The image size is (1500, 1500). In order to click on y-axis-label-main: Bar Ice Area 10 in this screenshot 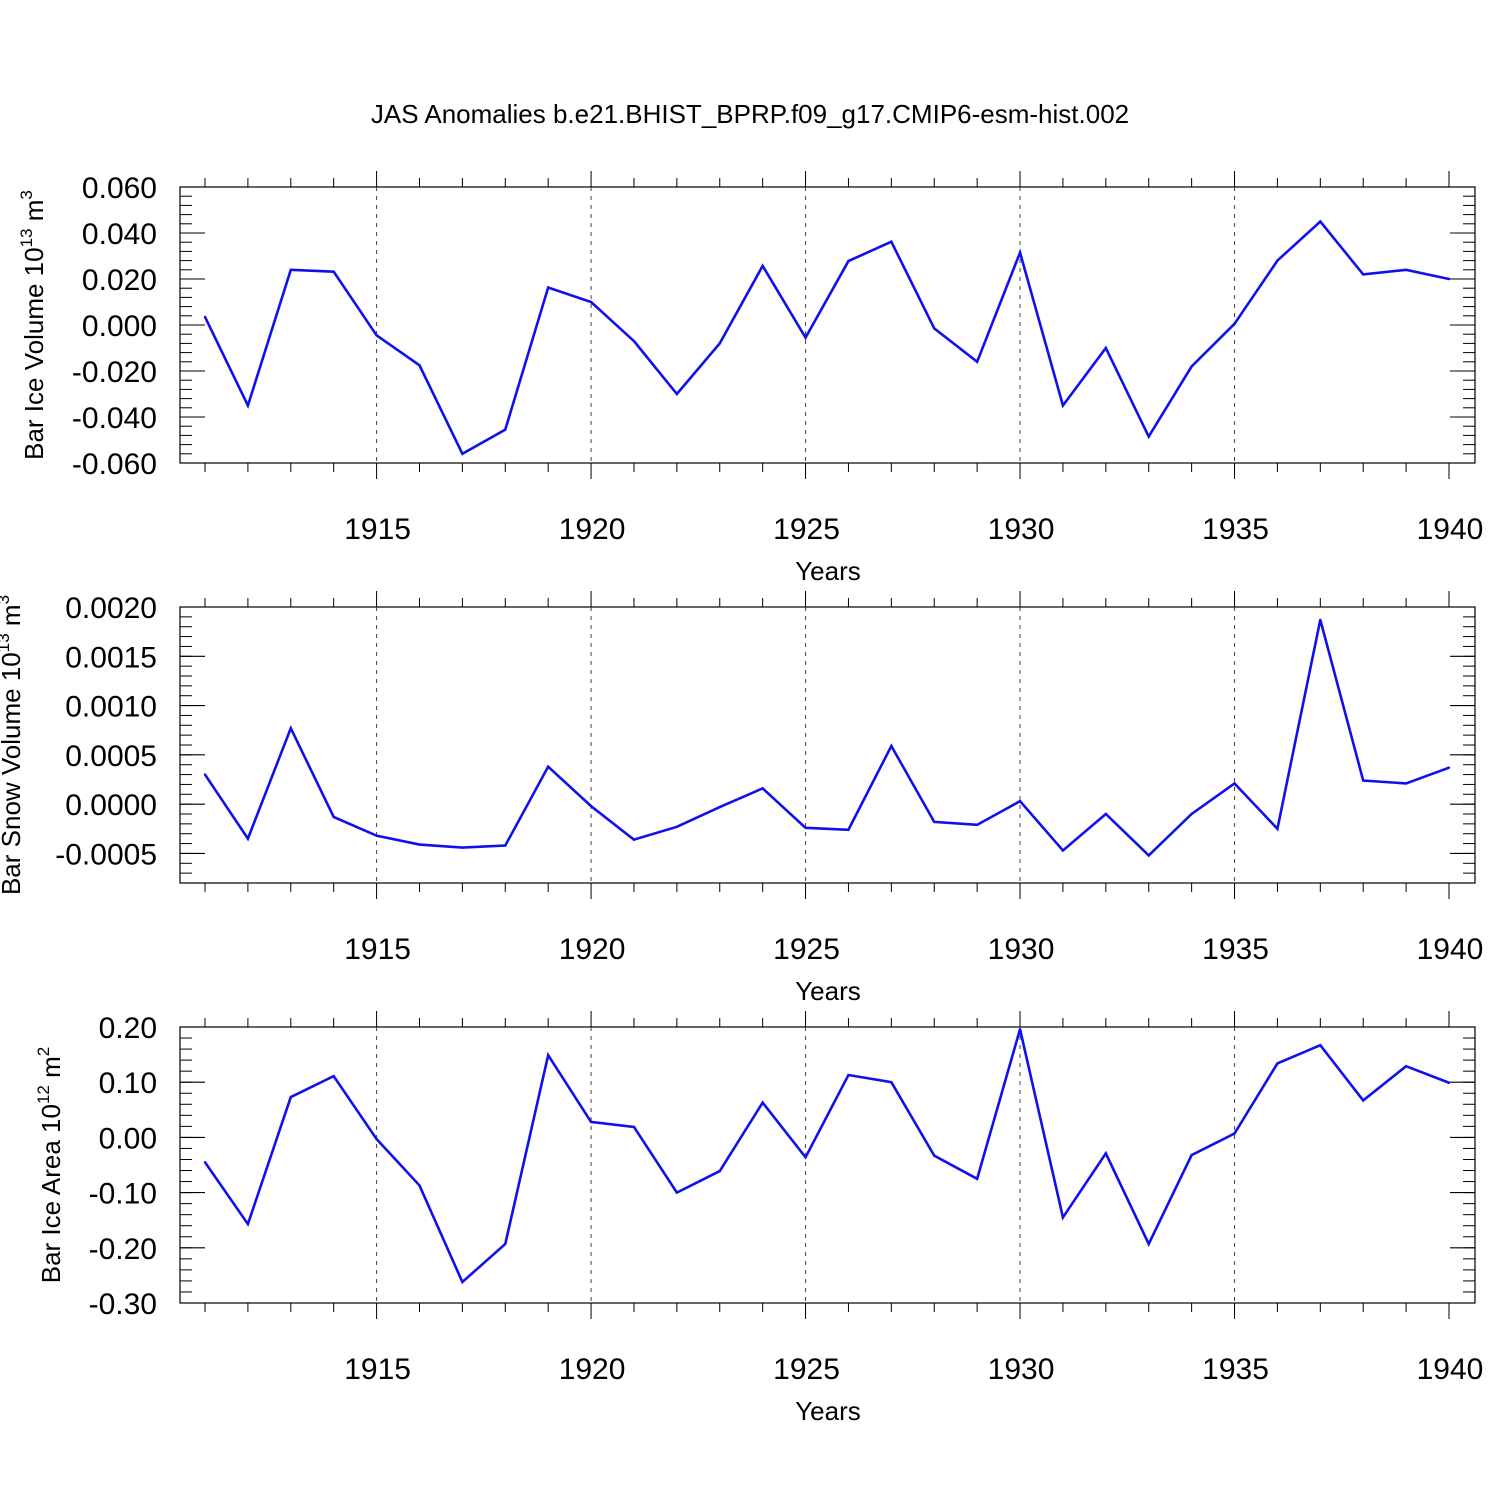, I will do `click(51, 1193)`.